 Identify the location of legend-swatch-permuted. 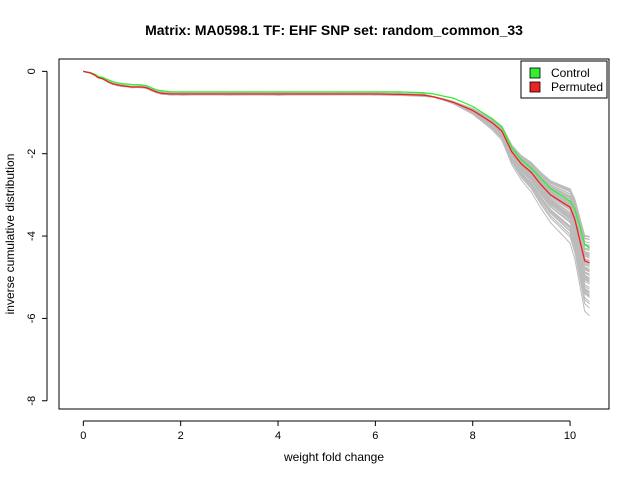
(535, 87).